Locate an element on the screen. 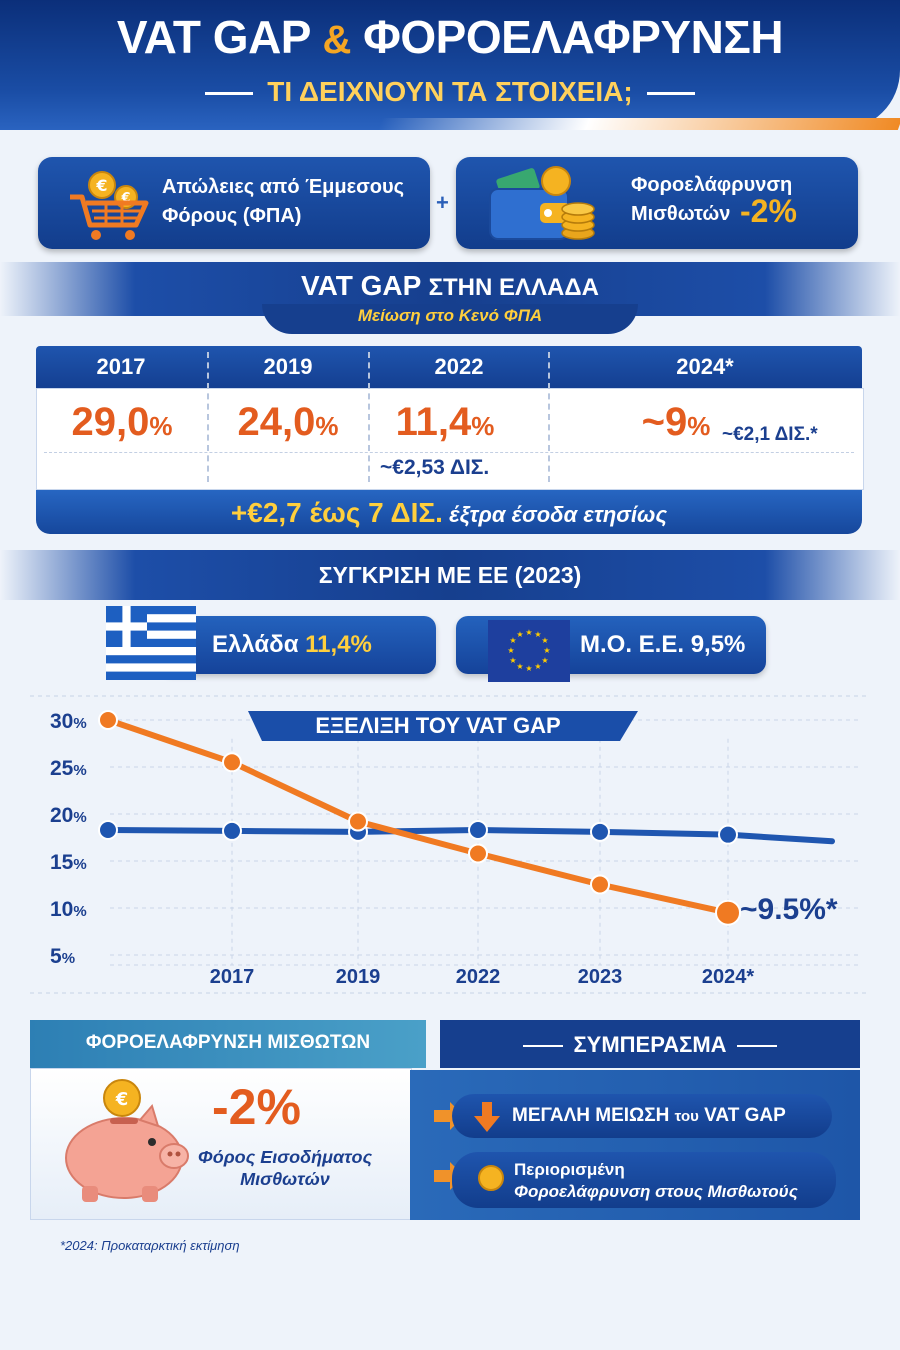 Image resolution: width=900 pixels, height=1350 pixels. wage-relief-description: Φόρος Εισοδήματος Μισθωτών is located at coordinates (285, 1168).